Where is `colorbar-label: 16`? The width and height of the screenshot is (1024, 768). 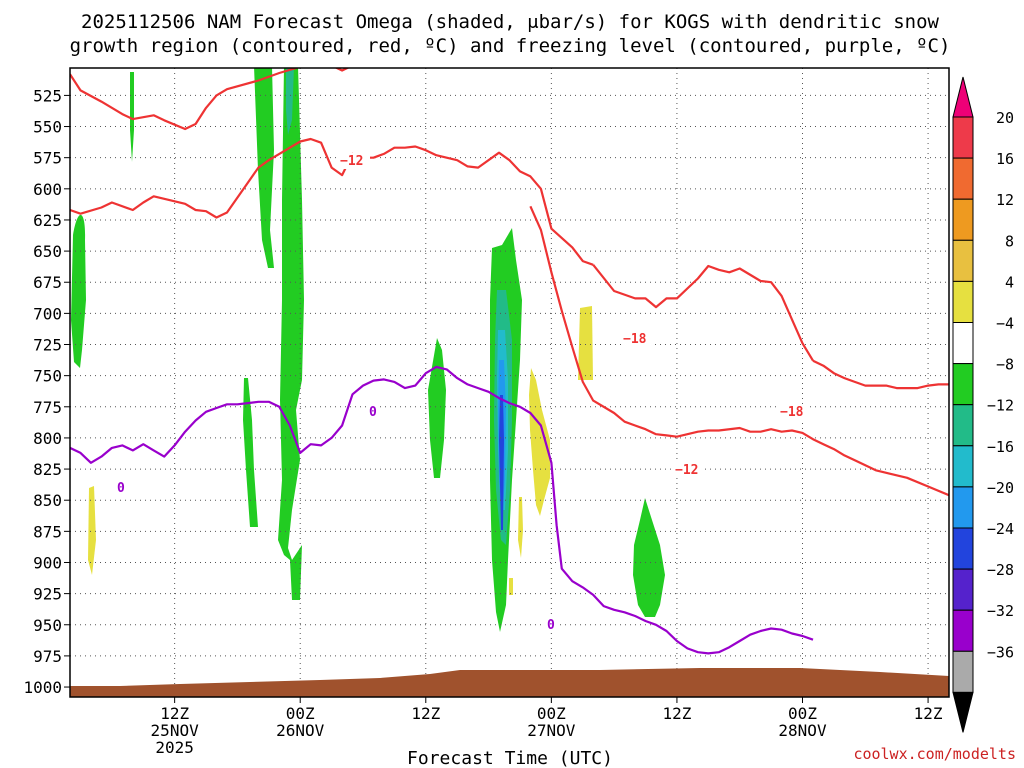 colorbar-label: 16 is located at coordinates (1005, 159).